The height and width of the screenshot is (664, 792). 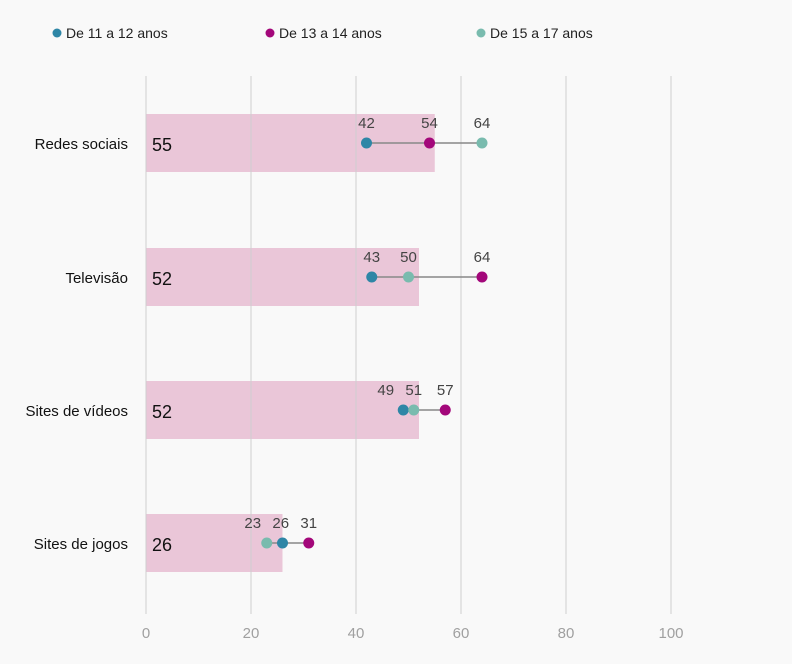 What do you see at coordinates (330, 33) in the screenshot?
I see `legend-label: De 13 a 14 anos` at bounding box center [330, 33].